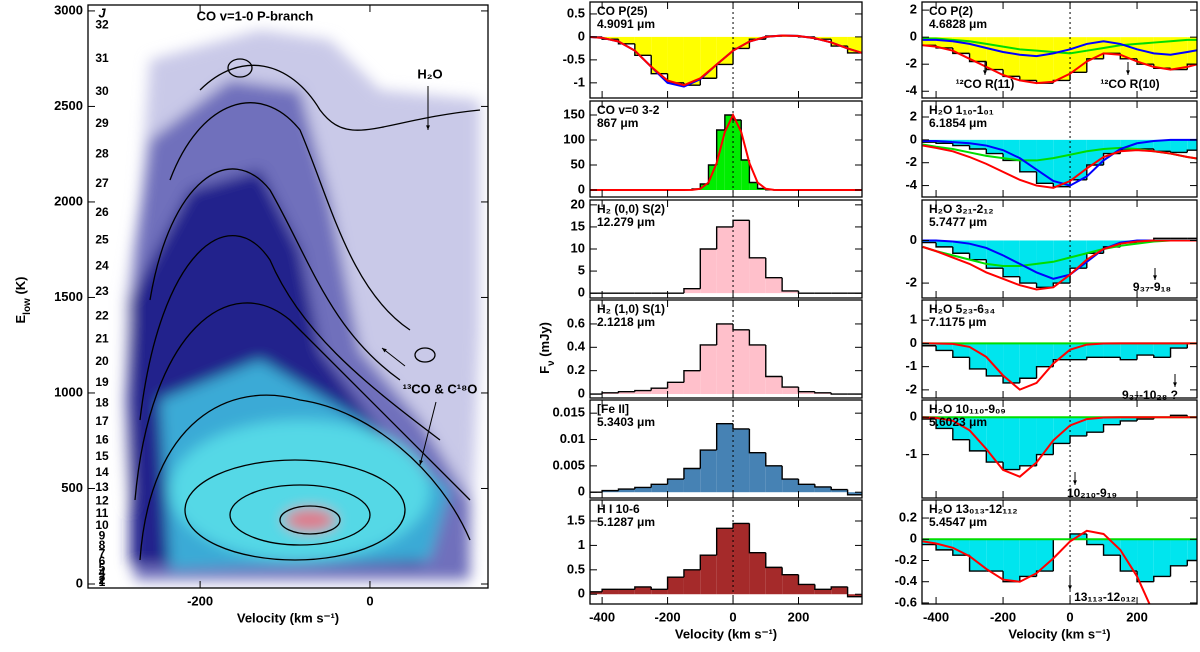 Image resolution: width=1200 pixels, height=652 pixels. I want to click on y-axis-label-part: (K), so click(20, 287).